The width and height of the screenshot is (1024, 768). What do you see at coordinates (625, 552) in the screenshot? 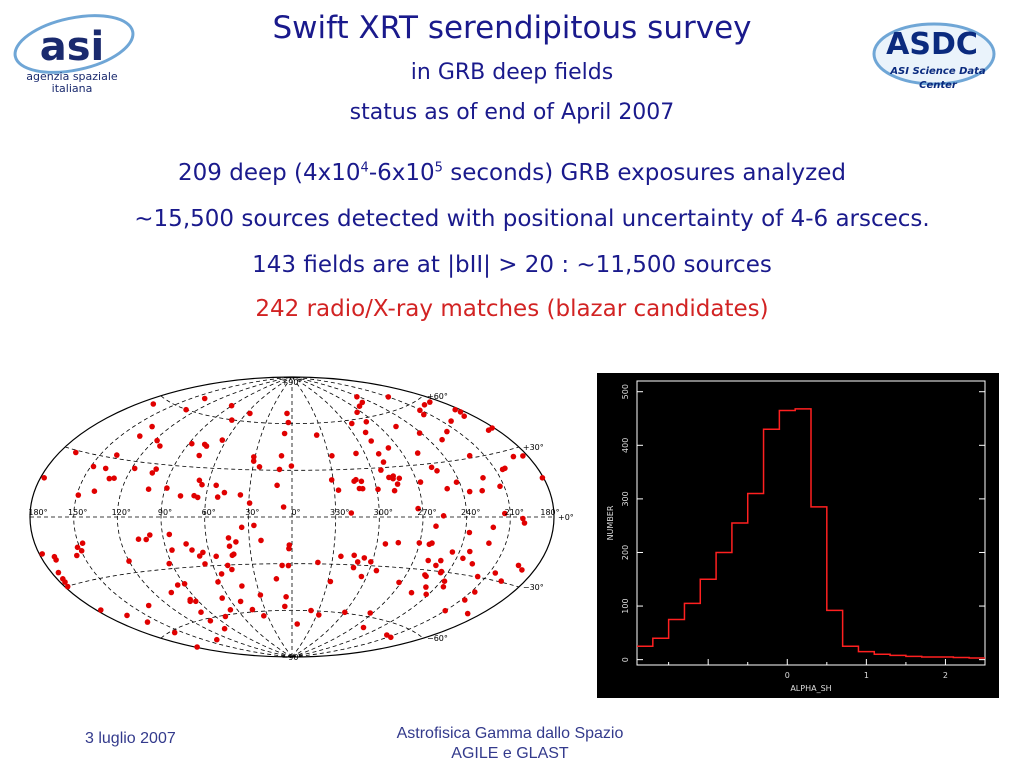
I see `y-tick-label: 200` at bounding box center [625, 552].